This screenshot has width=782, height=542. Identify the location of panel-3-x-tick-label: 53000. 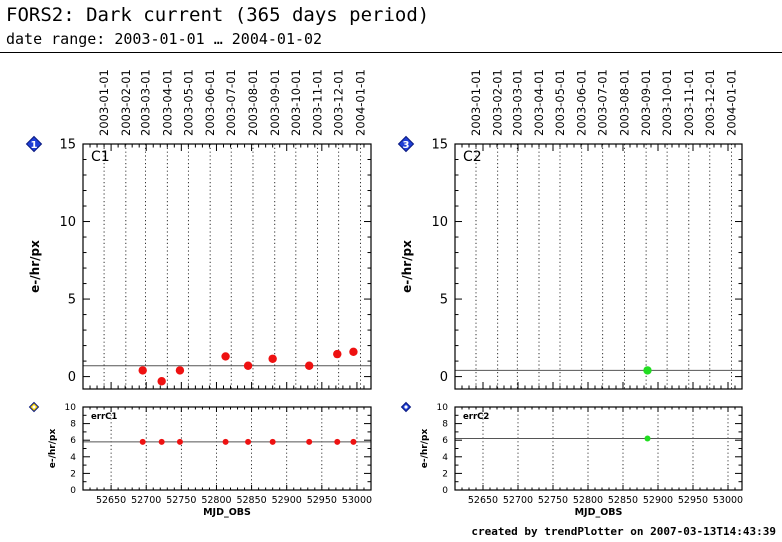
(357, 500).